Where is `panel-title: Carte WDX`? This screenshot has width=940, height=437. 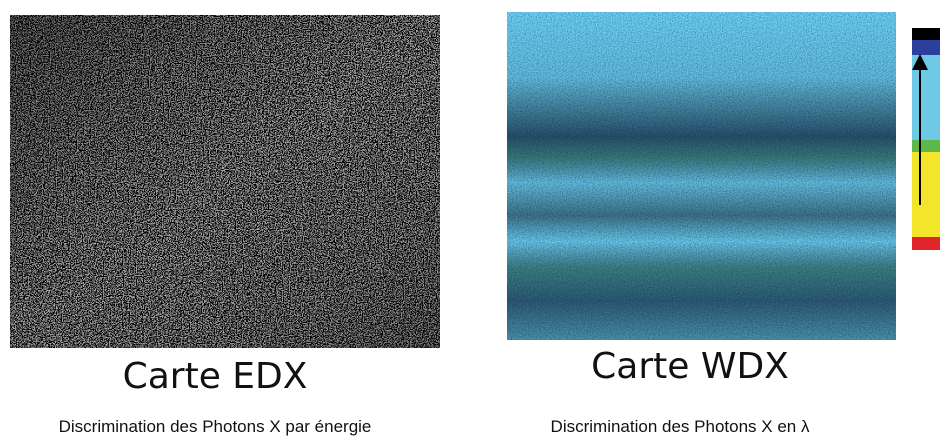
panel-title: Carte WDX is located at coordinates (690, 366).